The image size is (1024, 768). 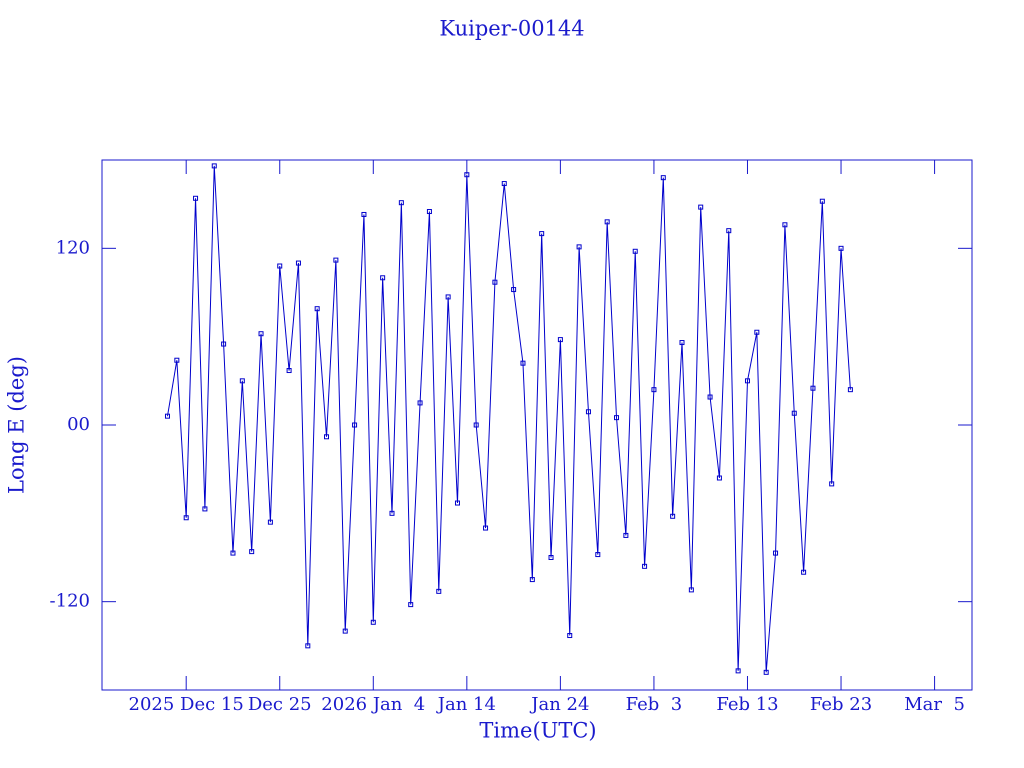 What do you see at coordinates (17, 425) in the screenshot?
I see `y-axis-label: Long E (deg)` at bounding box center [17, 425].